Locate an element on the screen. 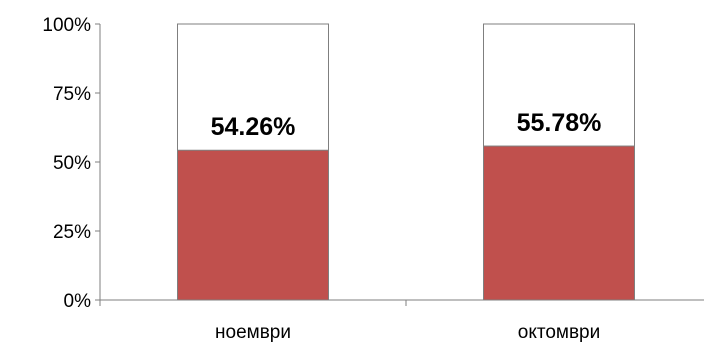  y-axis: 0% 25% 50% 75% 100% is located at coordinates (71, 163).